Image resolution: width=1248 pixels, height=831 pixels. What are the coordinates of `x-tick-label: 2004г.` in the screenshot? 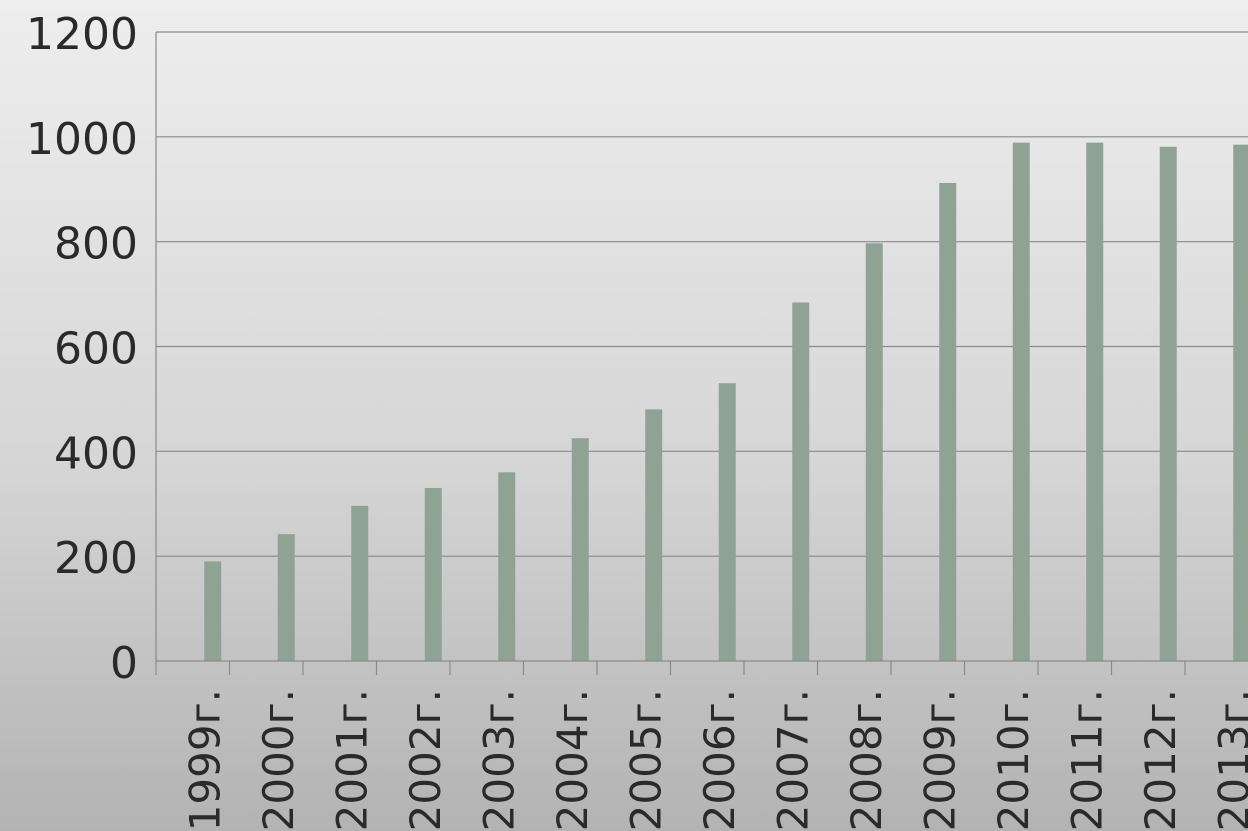 It's located at (572, 760).